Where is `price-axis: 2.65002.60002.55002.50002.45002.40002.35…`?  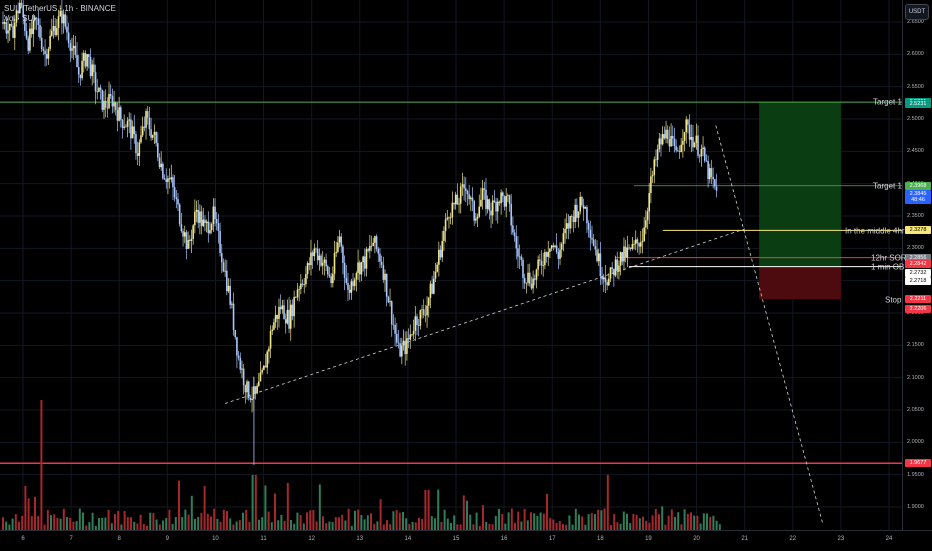
price-axis: 2.65002.60002.55002.50002.45002.40002.35… is located at coordinates (917, 265).